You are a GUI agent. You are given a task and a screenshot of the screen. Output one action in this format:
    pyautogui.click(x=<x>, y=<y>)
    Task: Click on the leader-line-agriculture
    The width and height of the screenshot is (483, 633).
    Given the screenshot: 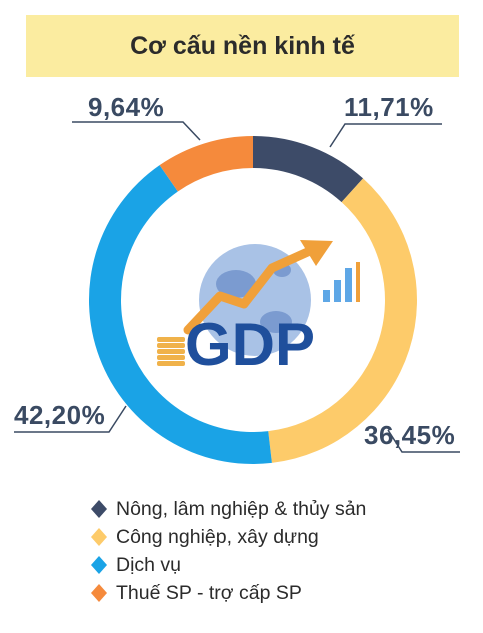 What is the action you would take?
    pyautogui.click(x=385, y=135)
    